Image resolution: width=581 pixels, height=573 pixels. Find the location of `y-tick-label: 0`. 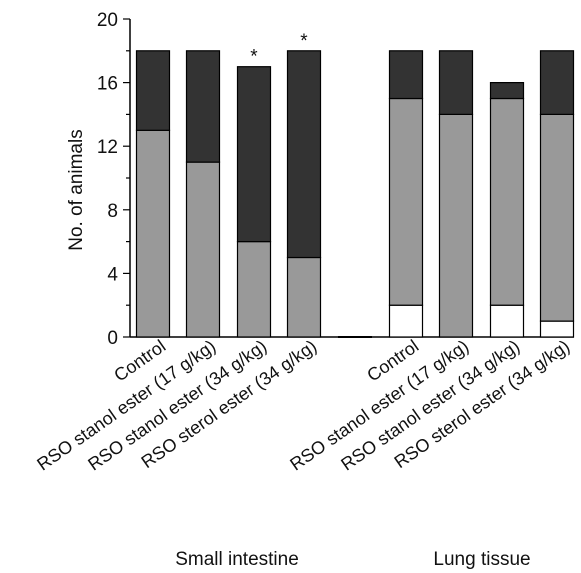

y-tick-label: 0 is located at coordinates (112, 338).